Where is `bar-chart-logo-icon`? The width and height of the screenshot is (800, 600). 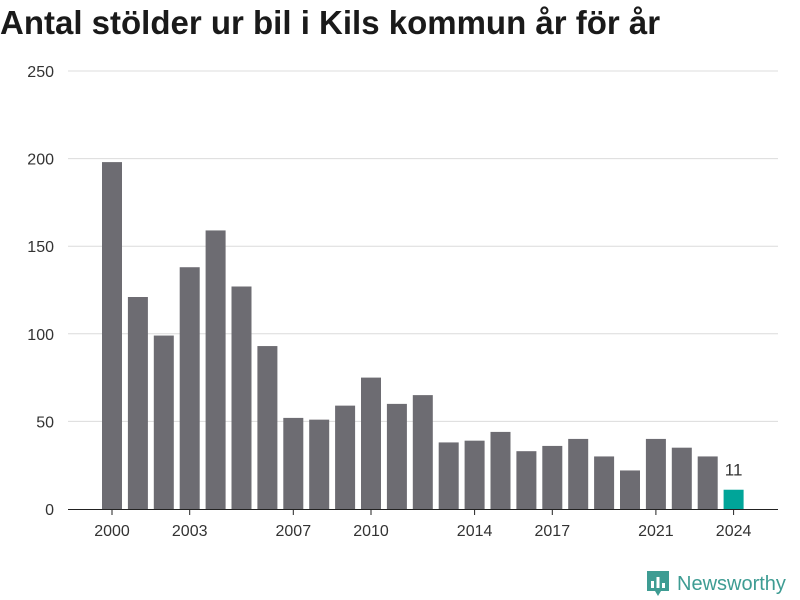
bar-chart-logo-icon is located at coordinates (658, 583).